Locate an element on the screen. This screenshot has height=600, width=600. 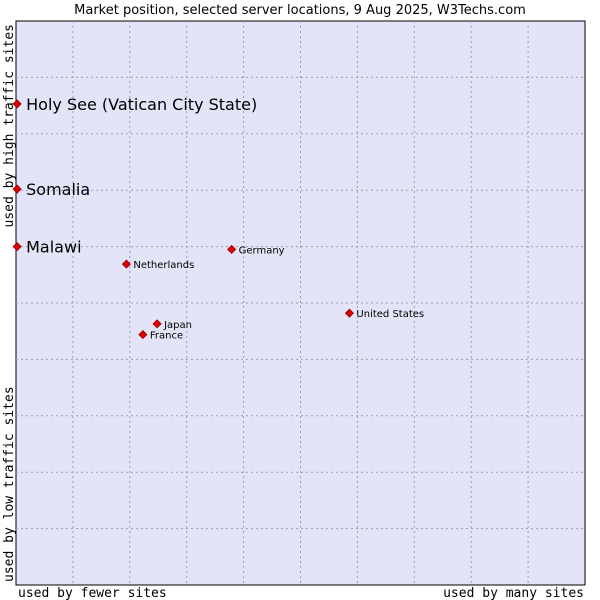
data-point-japan: Japan is located at coordinates (172, 325).